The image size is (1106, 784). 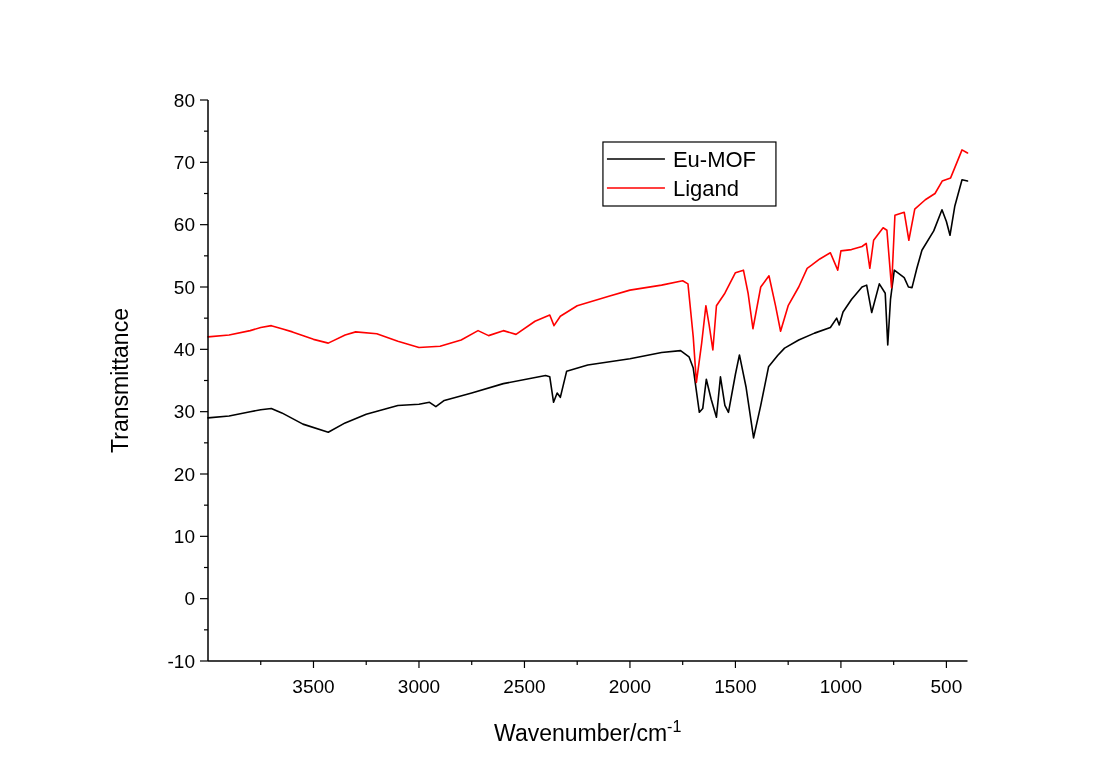 I want to click on x-tick-label: 2000, so click(x=630, y=686).